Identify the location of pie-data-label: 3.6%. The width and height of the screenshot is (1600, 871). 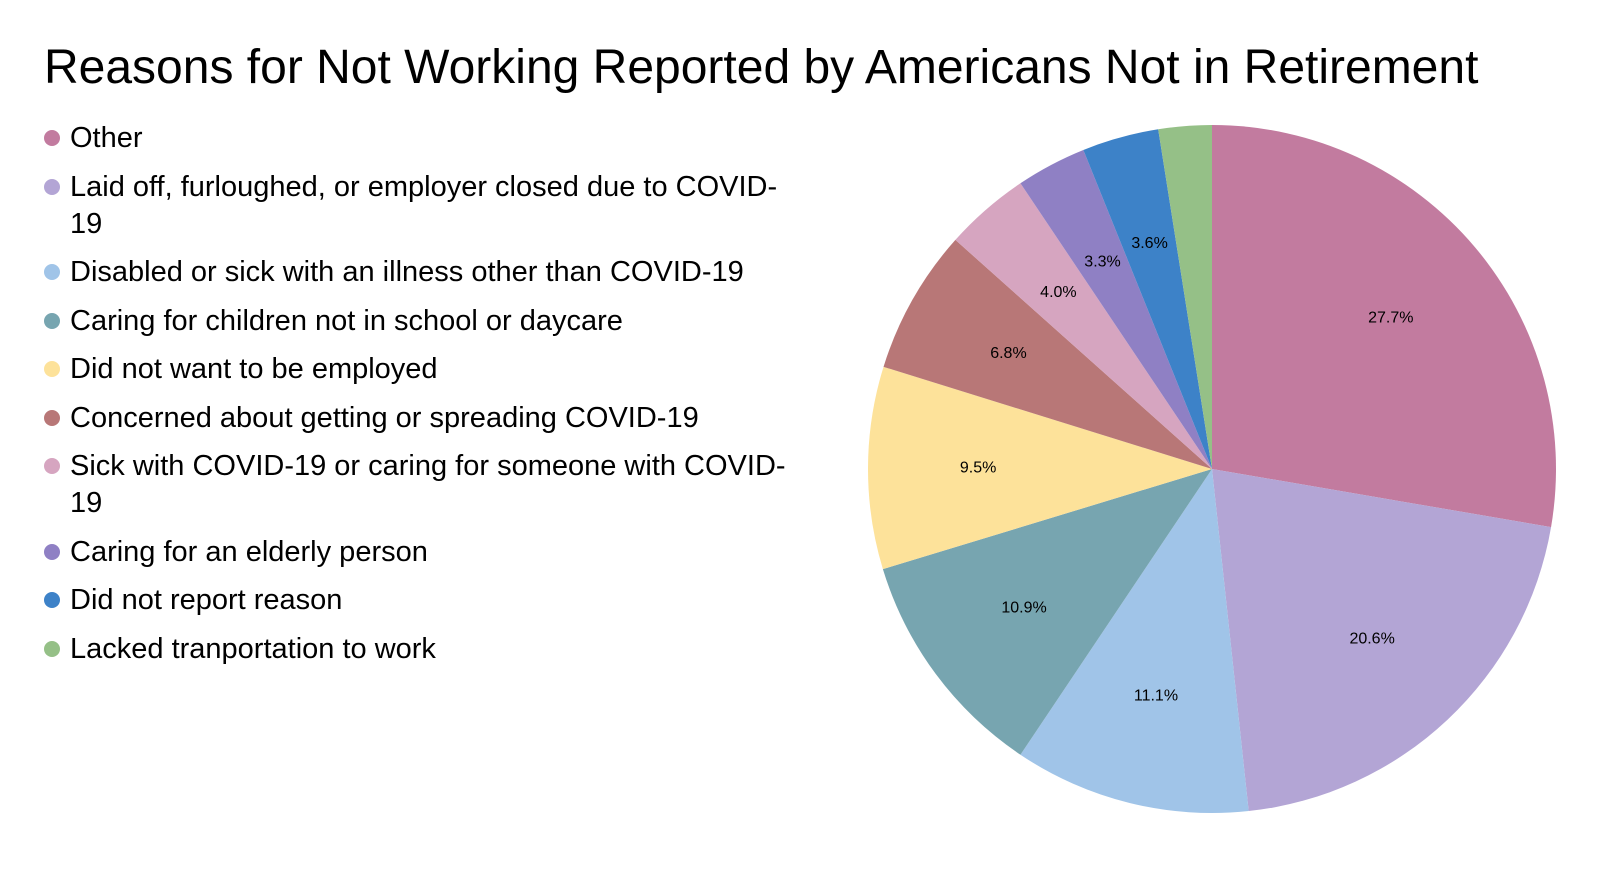
(1149, 243).